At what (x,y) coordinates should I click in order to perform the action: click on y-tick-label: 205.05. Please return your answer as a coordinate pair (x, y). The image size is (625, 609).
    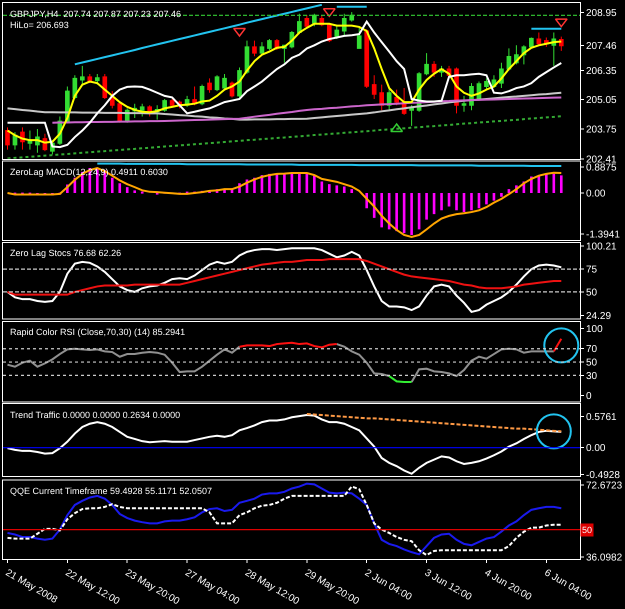
    Looking at the image, I should click on (602, 100).